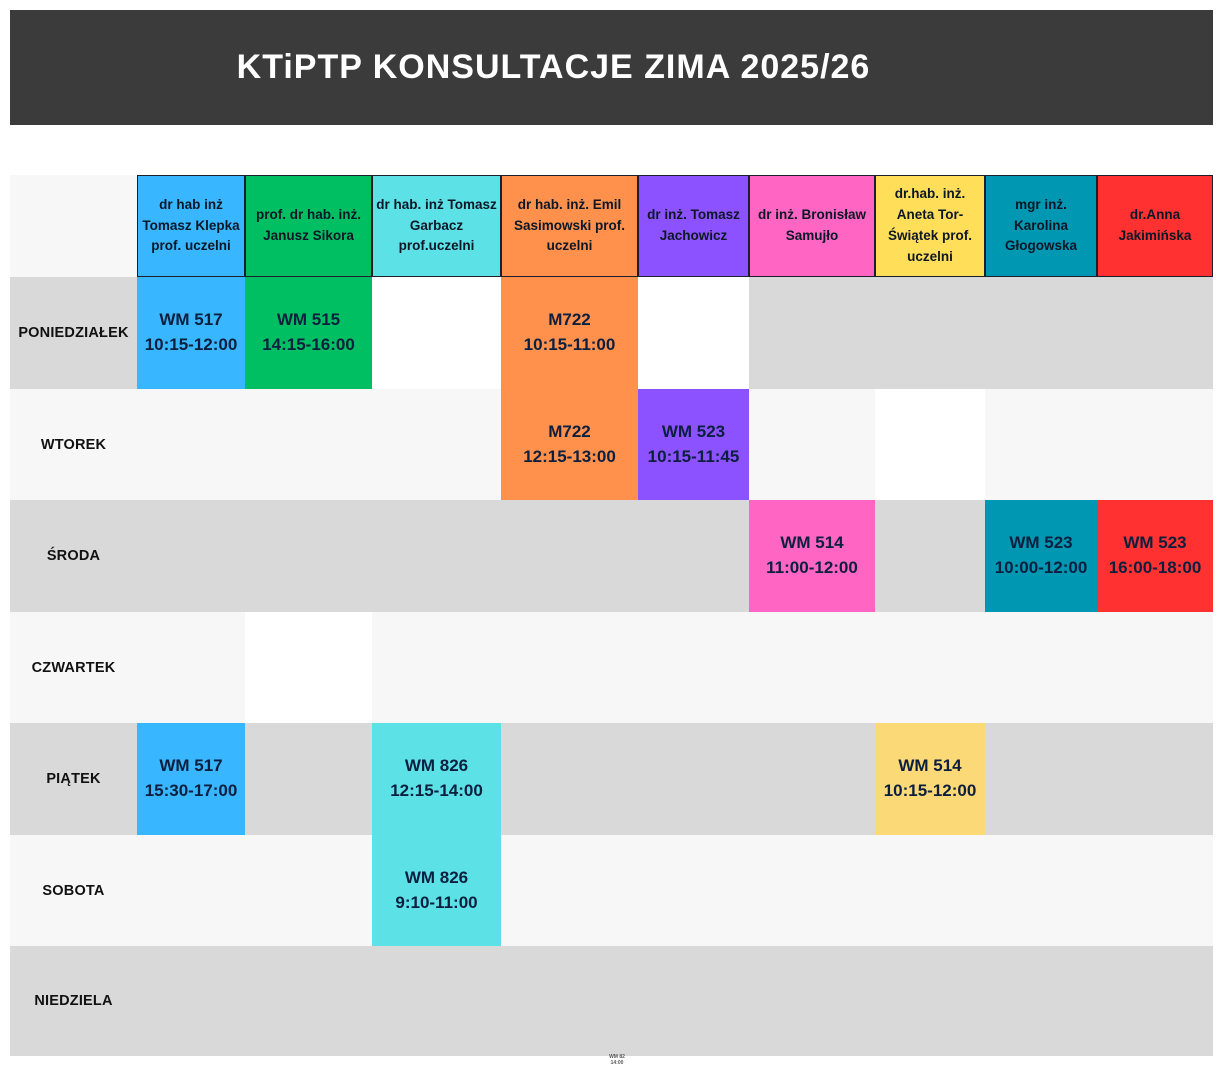 The width and height of the screenshot is (1227, 1080). Describe the element at coordinates (569, 456) in the screenshot. I see `time-range: 12:15-13:00` at that location.